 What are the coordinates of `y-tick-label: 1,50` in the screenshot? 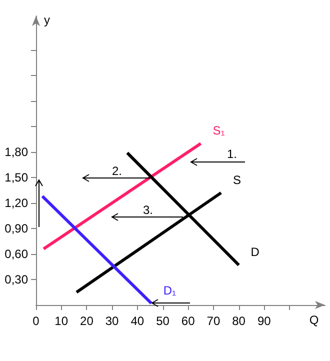 It's located at (16, 177).